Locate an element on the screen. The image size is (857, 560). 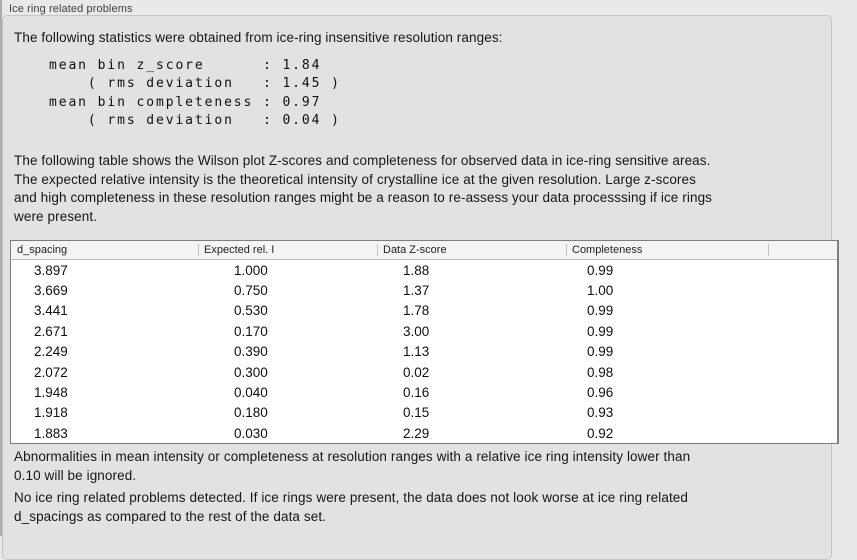
table-cell: 1.000 is located at coordinates (251, 270).